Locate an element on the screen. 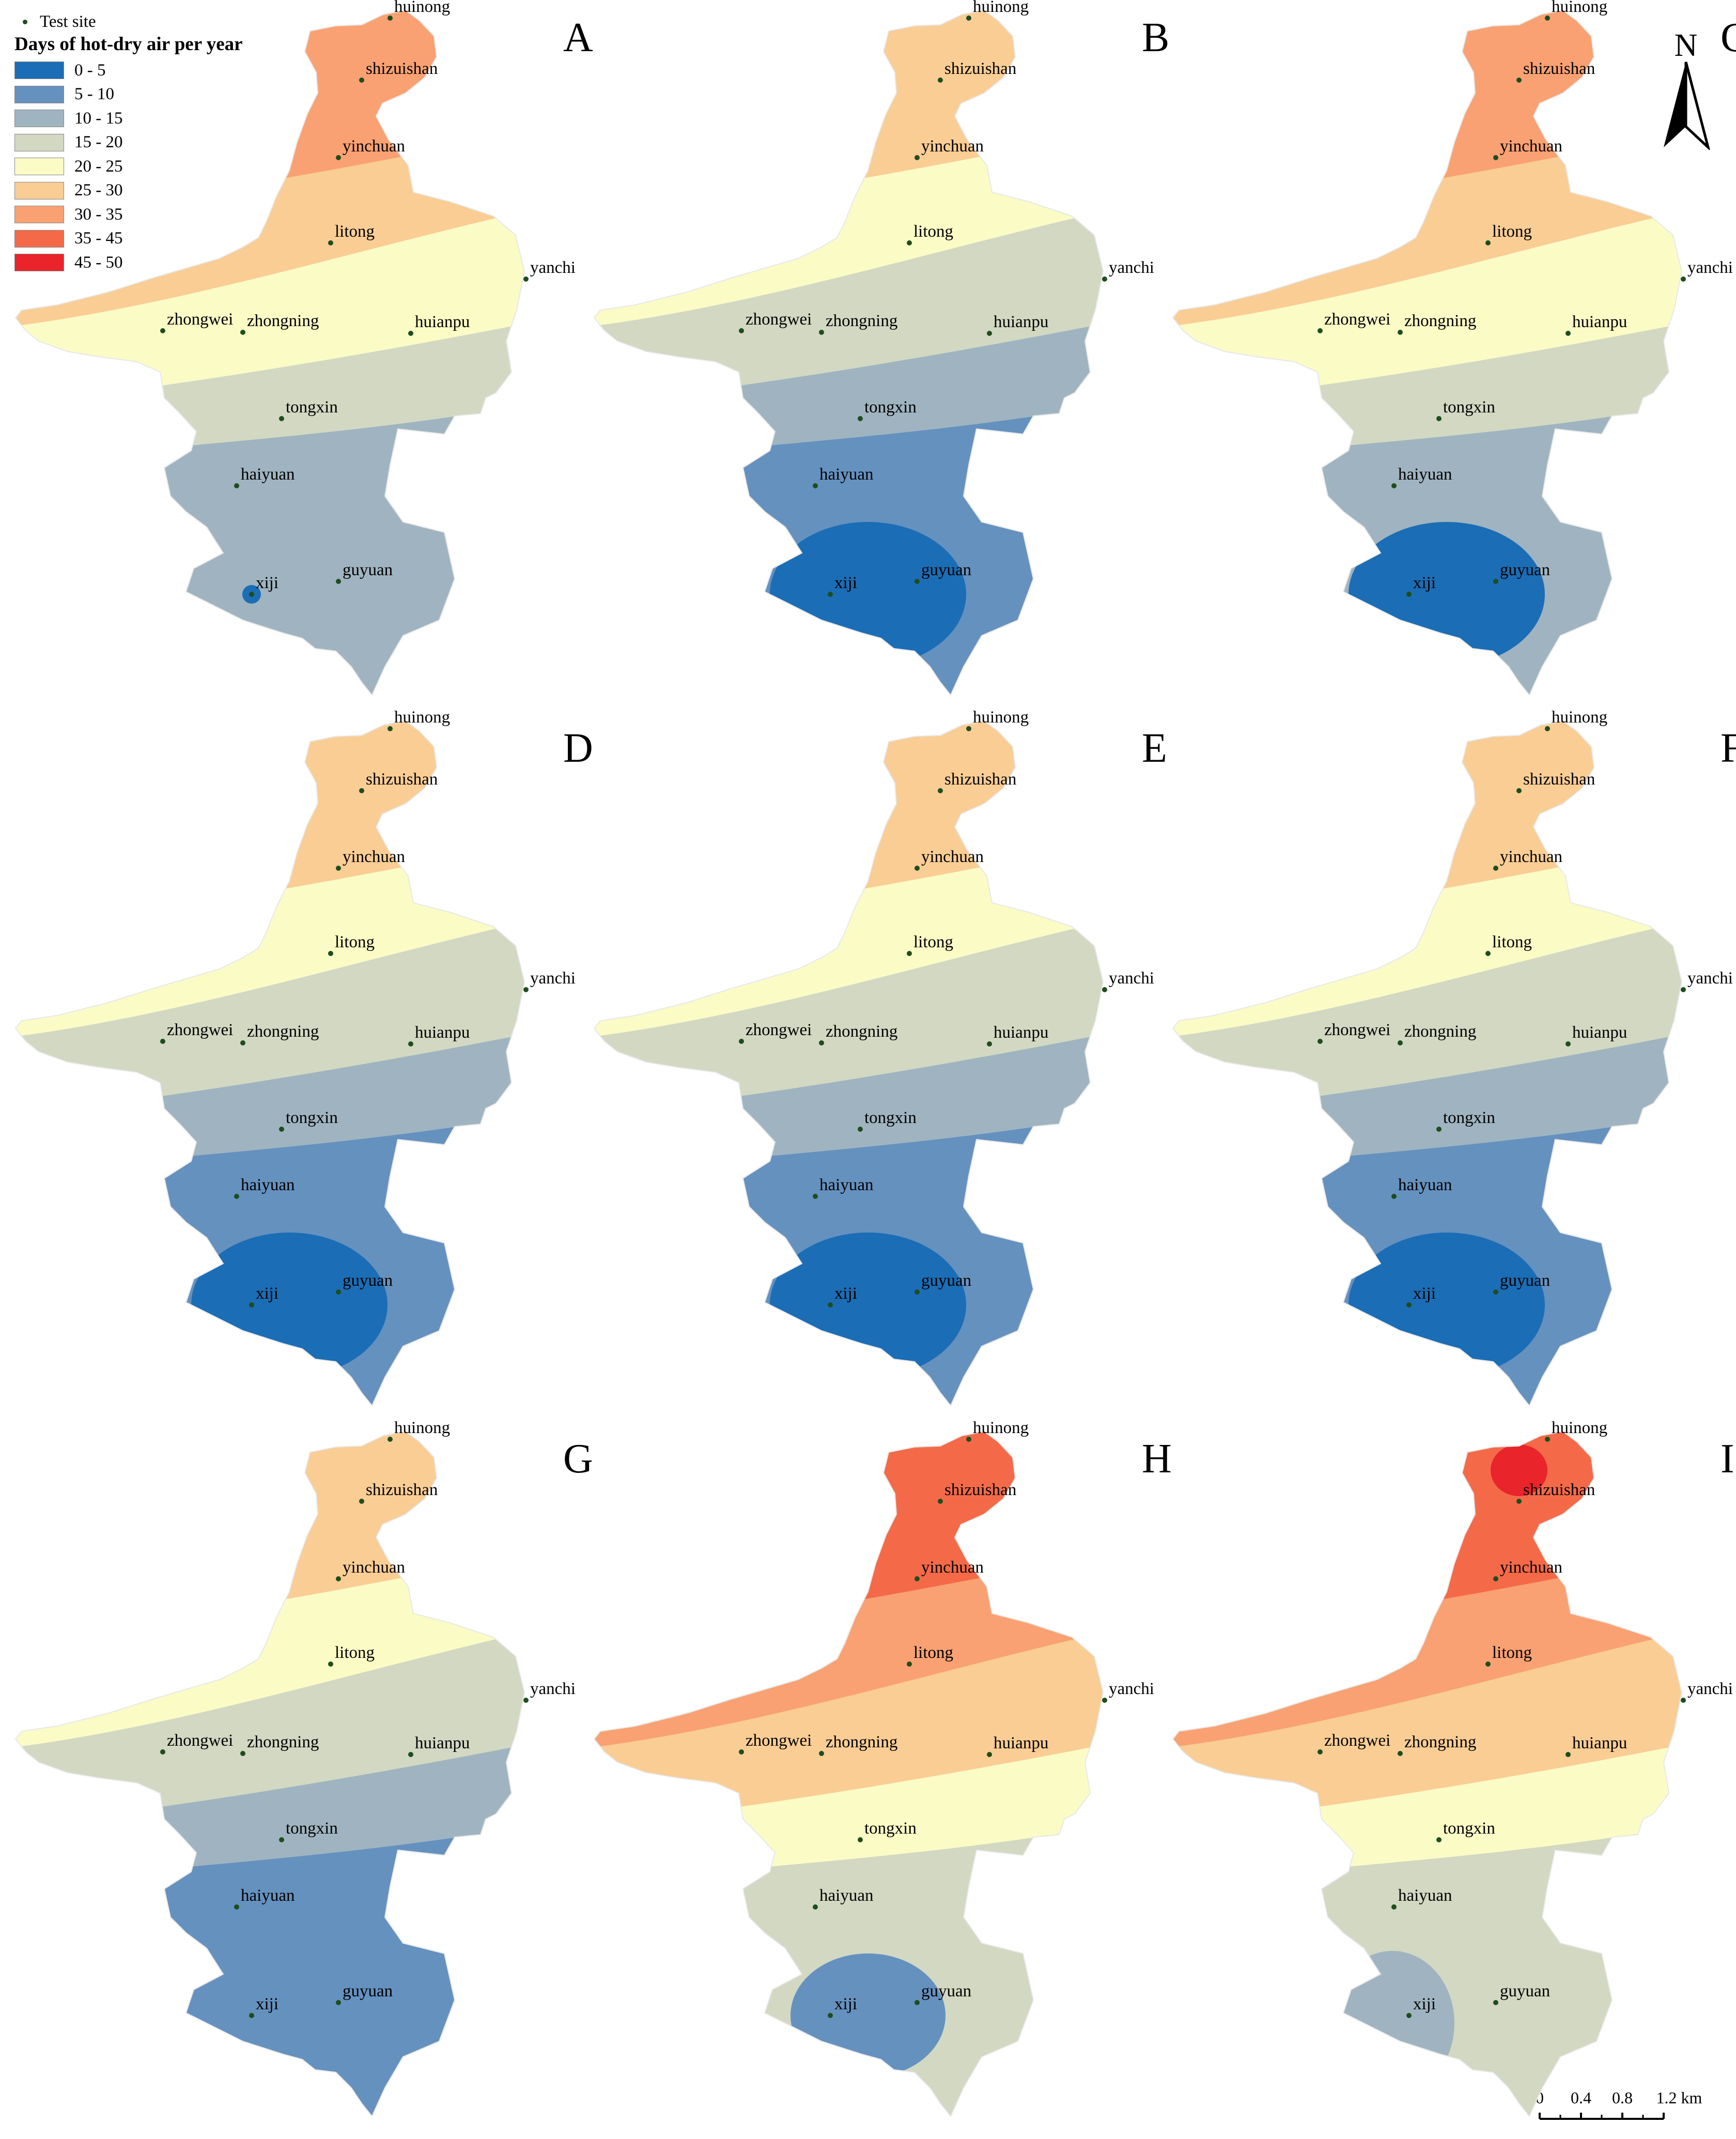 Image resolution: width=1736 pixels, height=2139 pixels. test-site-marker-icon is located at coordinates (25, 21).